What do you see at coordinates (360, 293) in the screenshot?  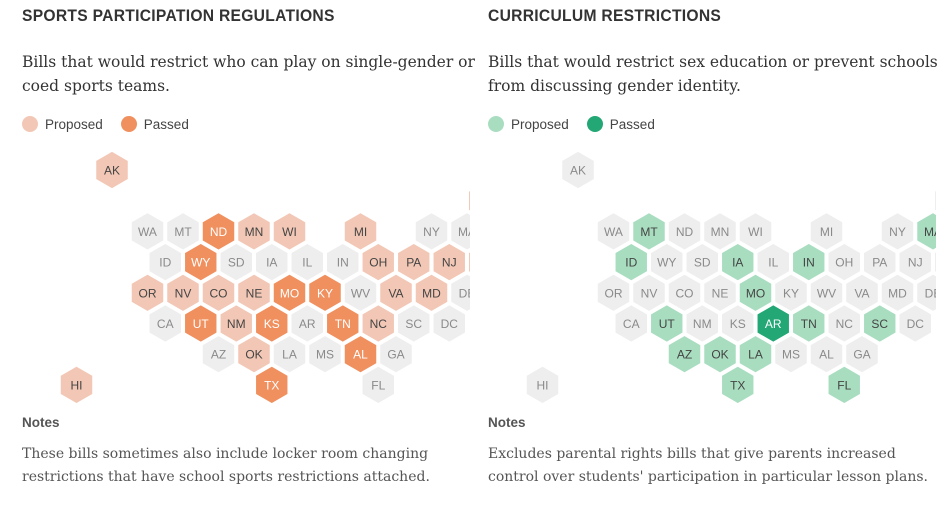 I see `state-label: WV` at bounding box center [360, 293].